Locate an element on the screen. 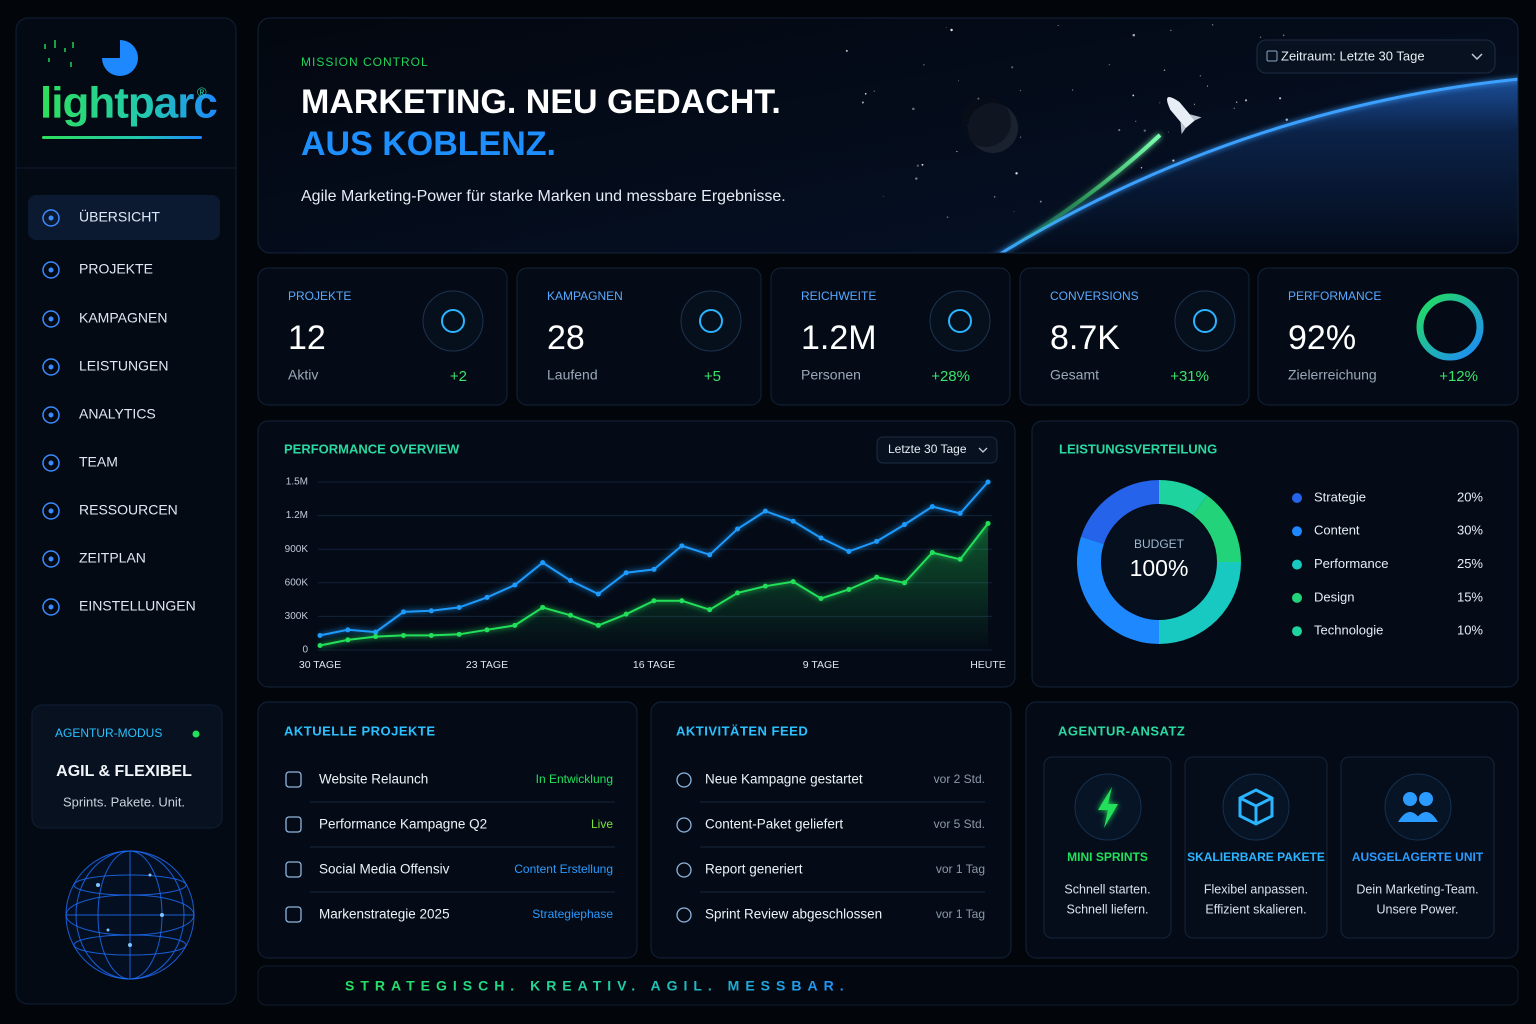 This screenshot has width=1536, height=1024. nav-item: EINSTELLUNGEN is located at coordinates (119, 607).